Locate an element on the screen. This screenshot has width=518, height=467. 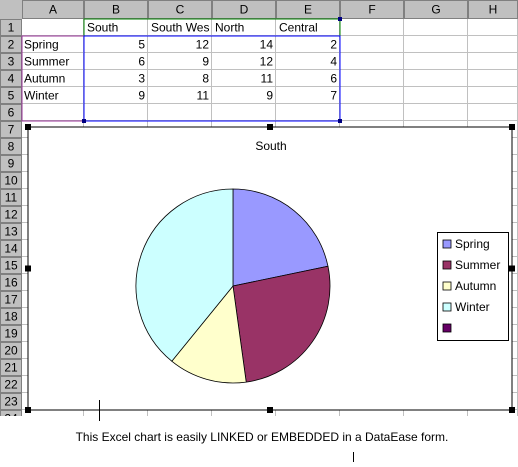
column-header-label: E is located at coordinates (308, 10).